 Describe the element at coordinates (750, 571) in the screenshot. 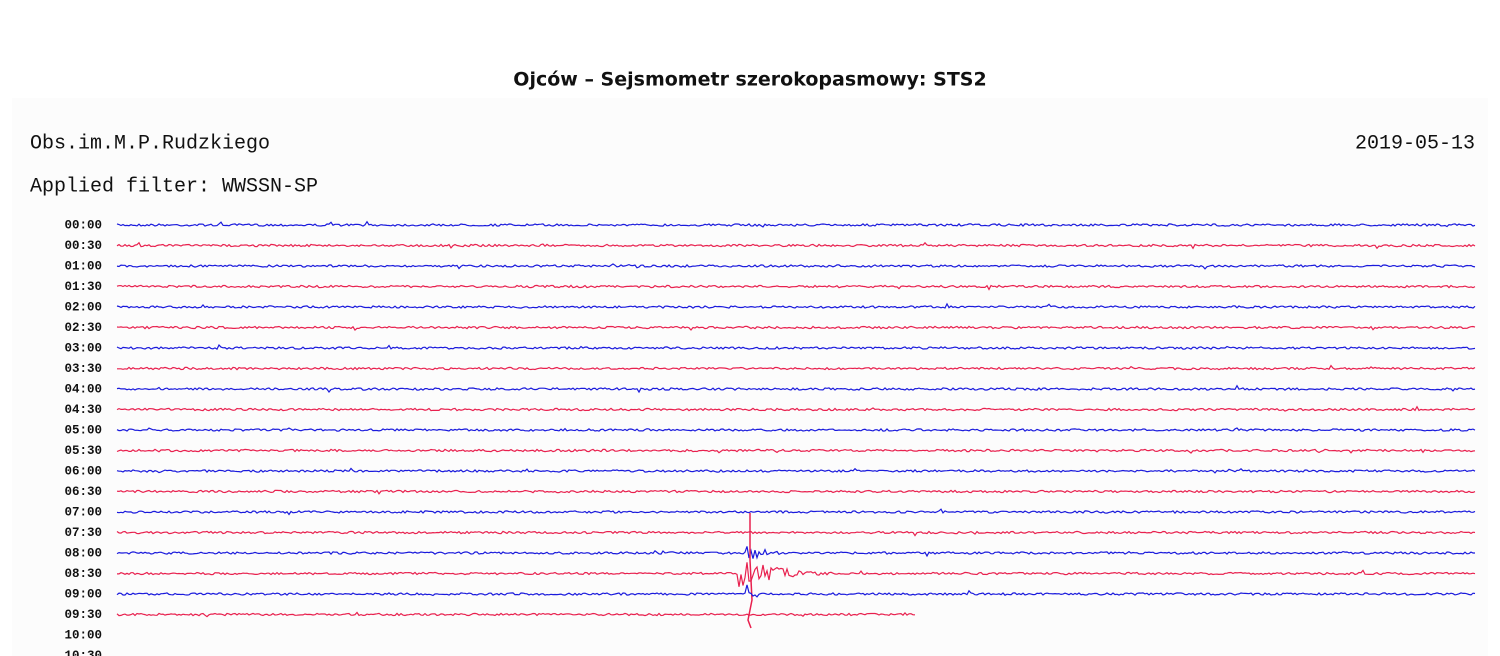

I see `event-spike` at that location.